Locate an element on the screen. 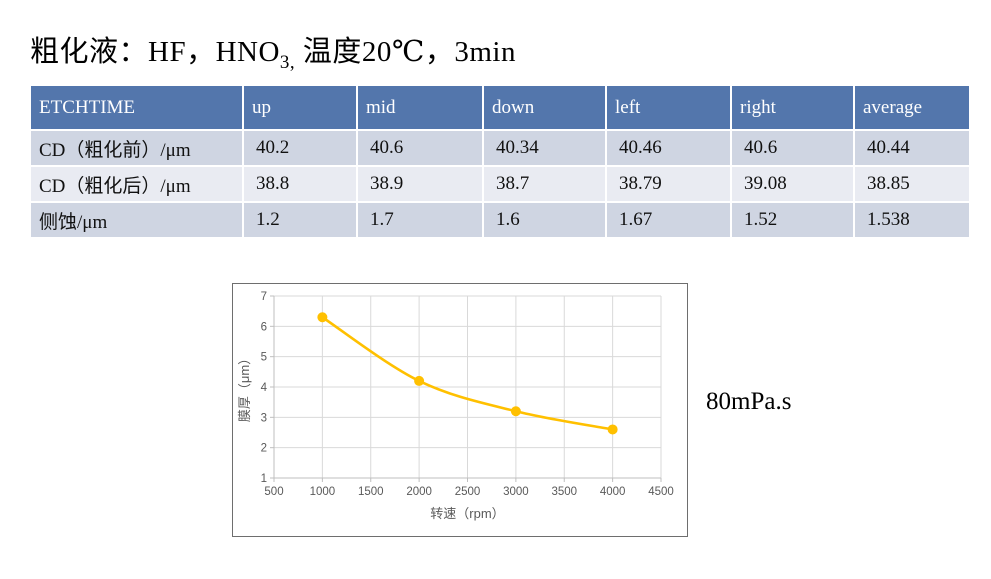  y-tick-label: 4 is located at coordinates (264, 388).